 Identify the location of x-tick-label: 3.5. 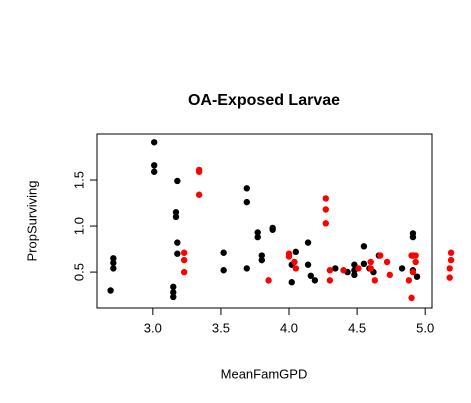
(221, 327).